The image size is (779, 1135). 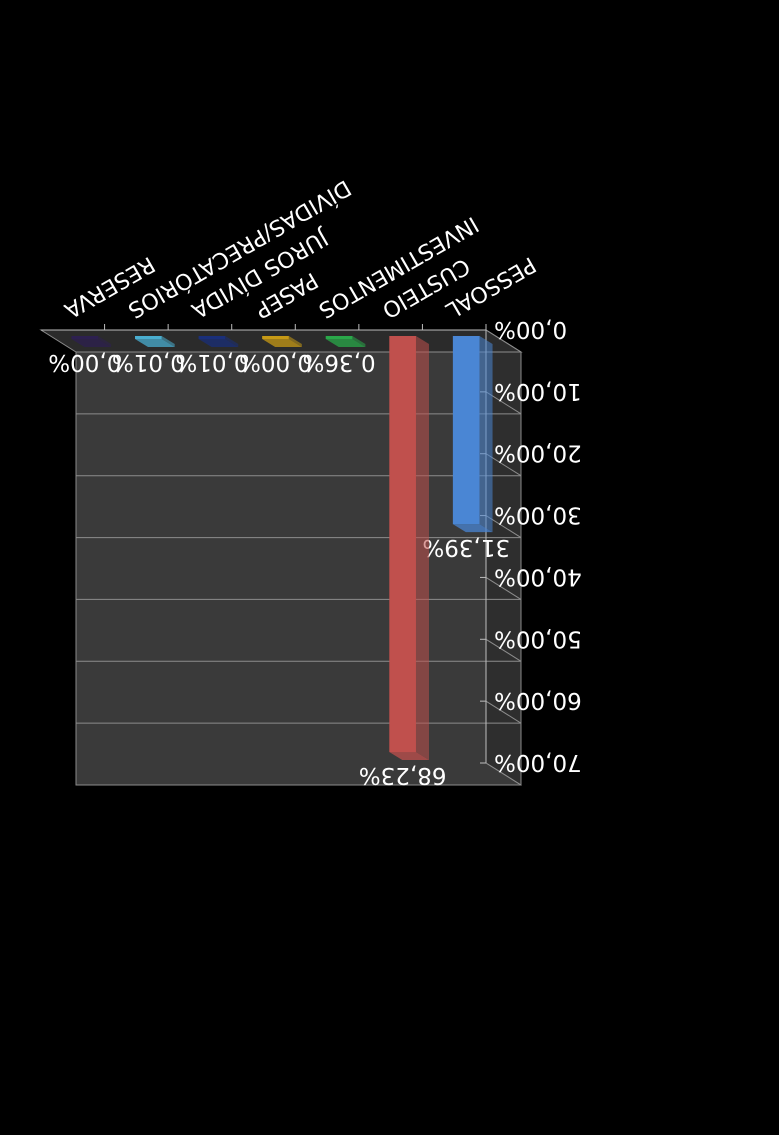 I want to click on bar-value-label: 31,39%, so click(x=466, y=547).